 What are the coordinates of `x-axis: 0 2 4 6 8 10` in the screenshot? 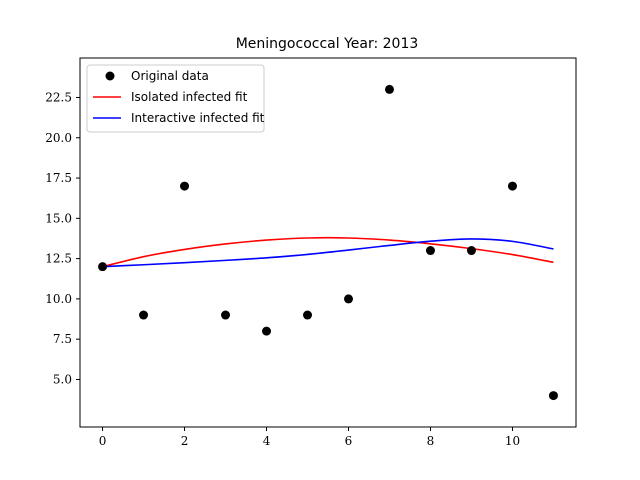 It's located at (309, 437).